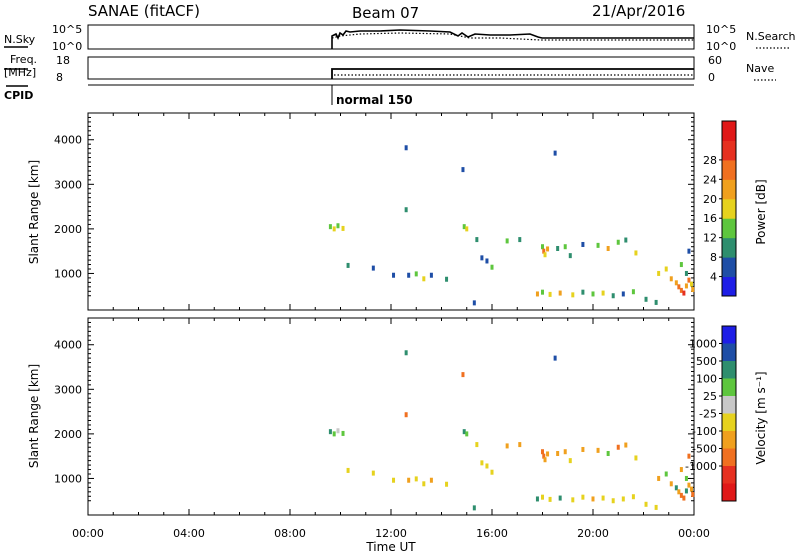  What do you see at coordinates (701, 466) in the screenshot?
I see `velocity-colorbar-tick-label: -1000` at bounding box center [701, 466].